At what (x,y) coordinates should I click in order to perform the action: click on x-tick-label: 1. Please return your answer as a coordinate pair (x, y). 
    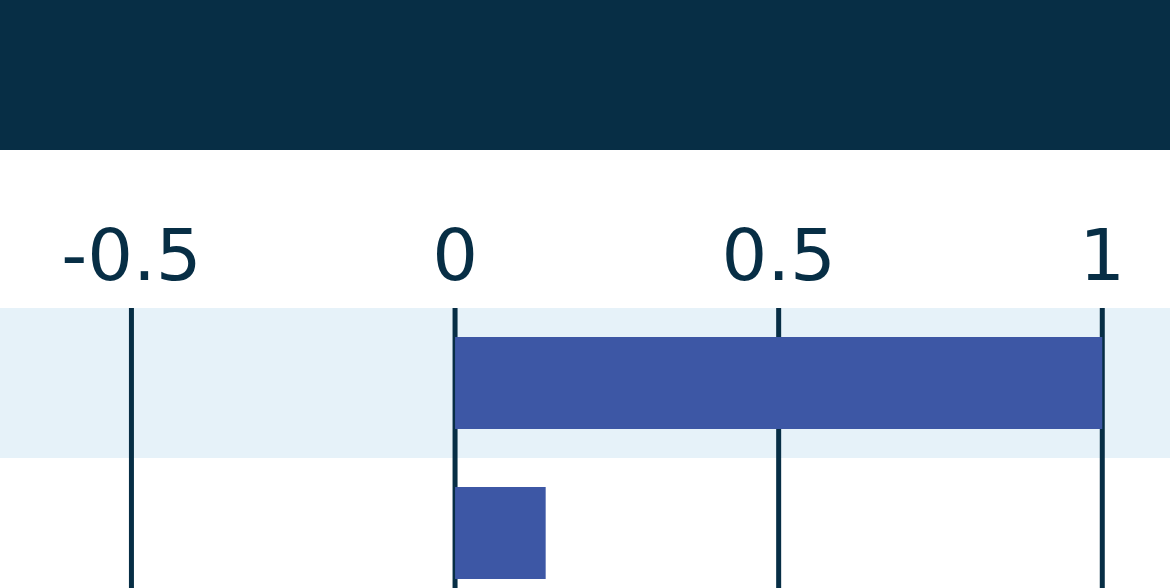
    Looking at the image, I should click on (1102, 255).